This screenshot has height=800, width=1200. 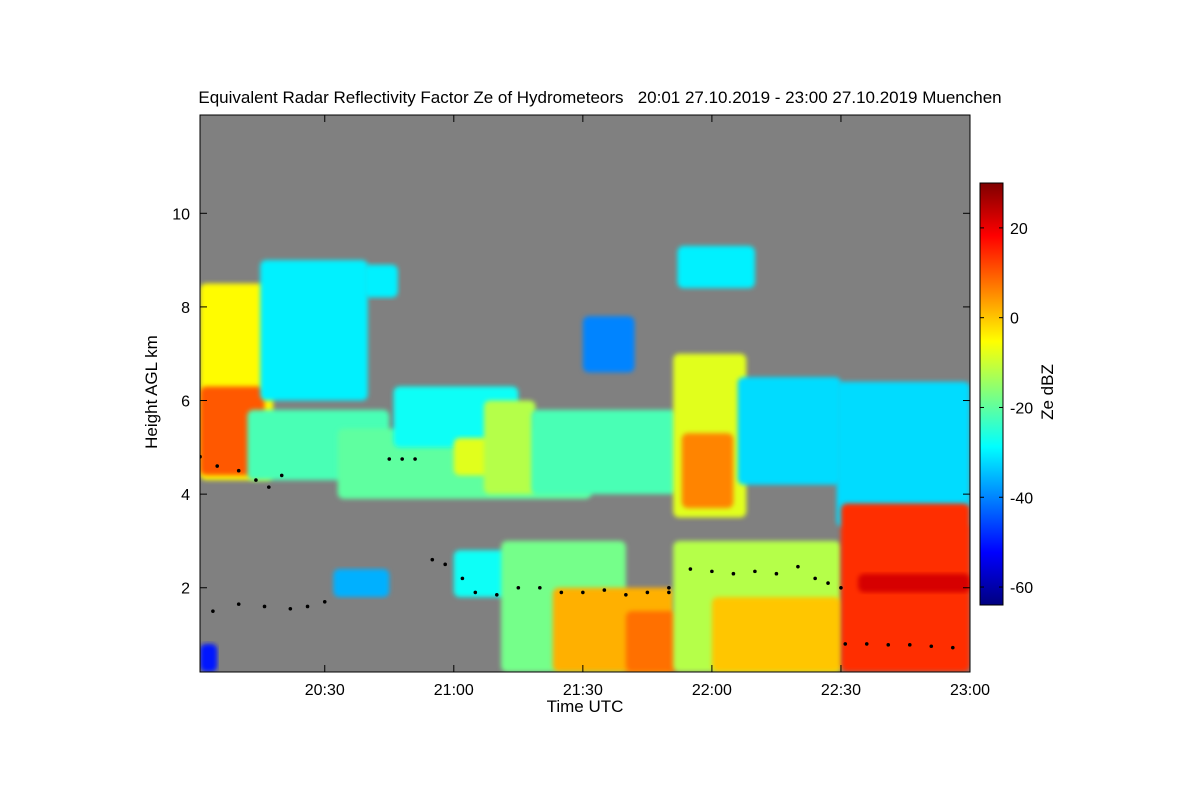 I want to click on colorbar-tick-label-2: 0, so click(x=1014, y=319).